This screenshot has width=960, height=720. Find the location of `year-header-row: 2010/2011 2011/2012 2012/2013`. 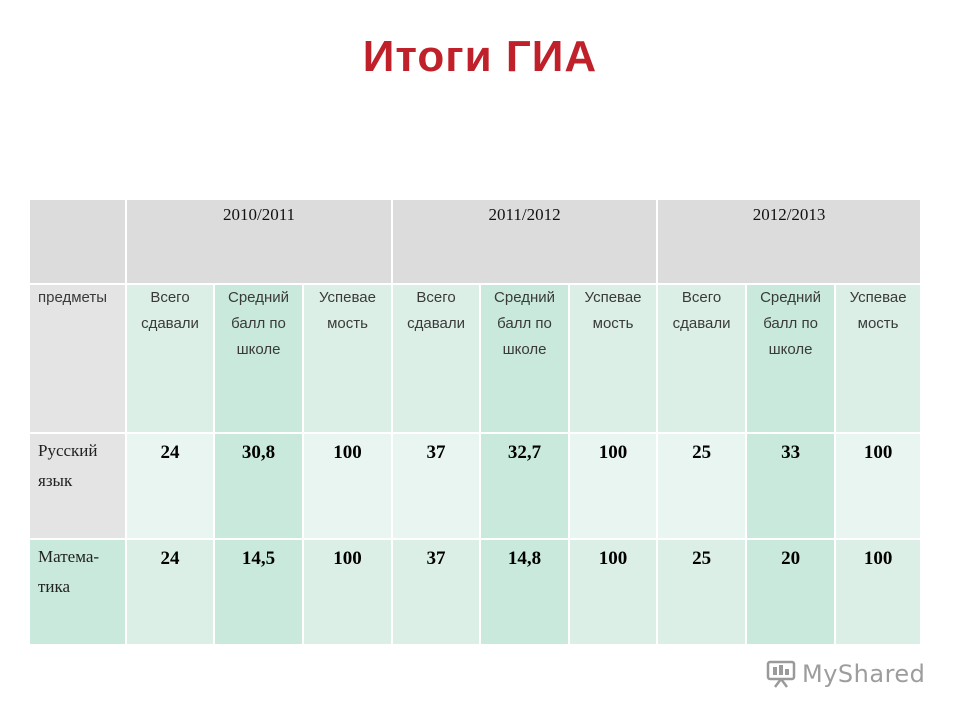

year-header-row: 2010/2011 2011/2012 2012/2013 is located at coordinates (476, 242).